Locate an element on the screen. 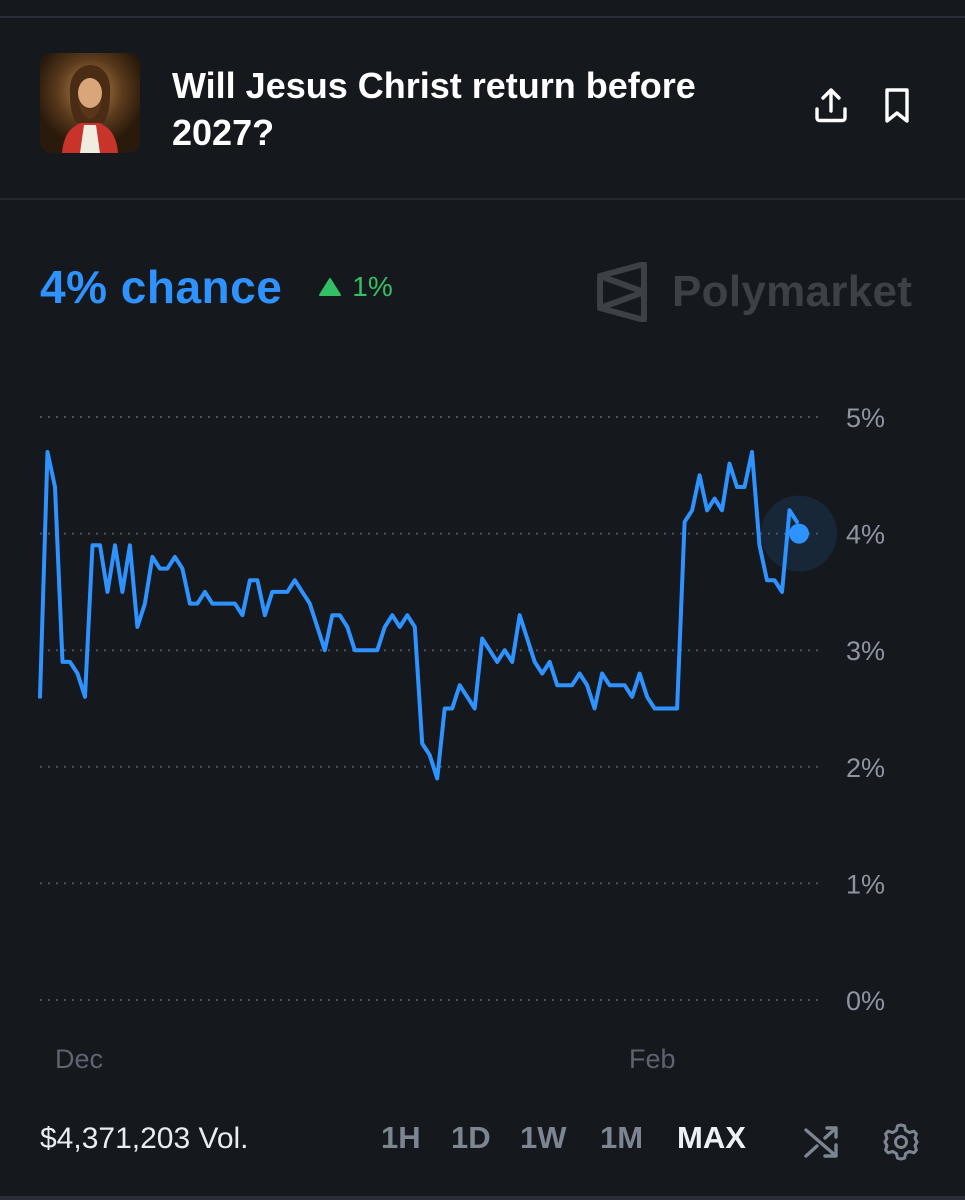 This screenshot has width=965, height=1200. triangle-up-icon is located at coordinates (330, 287).